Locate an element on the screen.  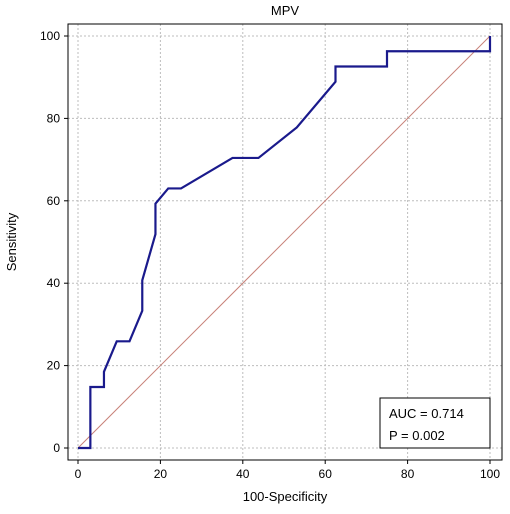
x-tick-label: 100 is located at coordinates (490, 474).